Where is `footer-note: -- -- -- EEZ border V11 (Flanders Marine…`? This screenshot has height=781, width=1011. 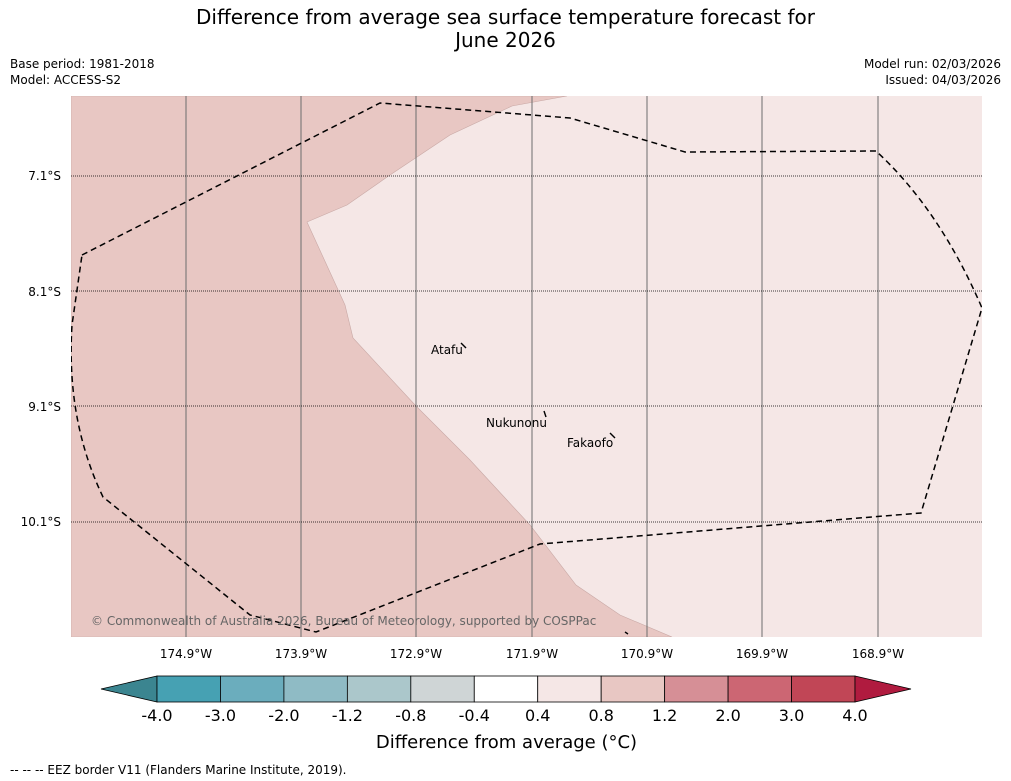 footer-note: -- -- -- EEZ border V11 (Flanders Marine… is located at coordinates (178, 770).